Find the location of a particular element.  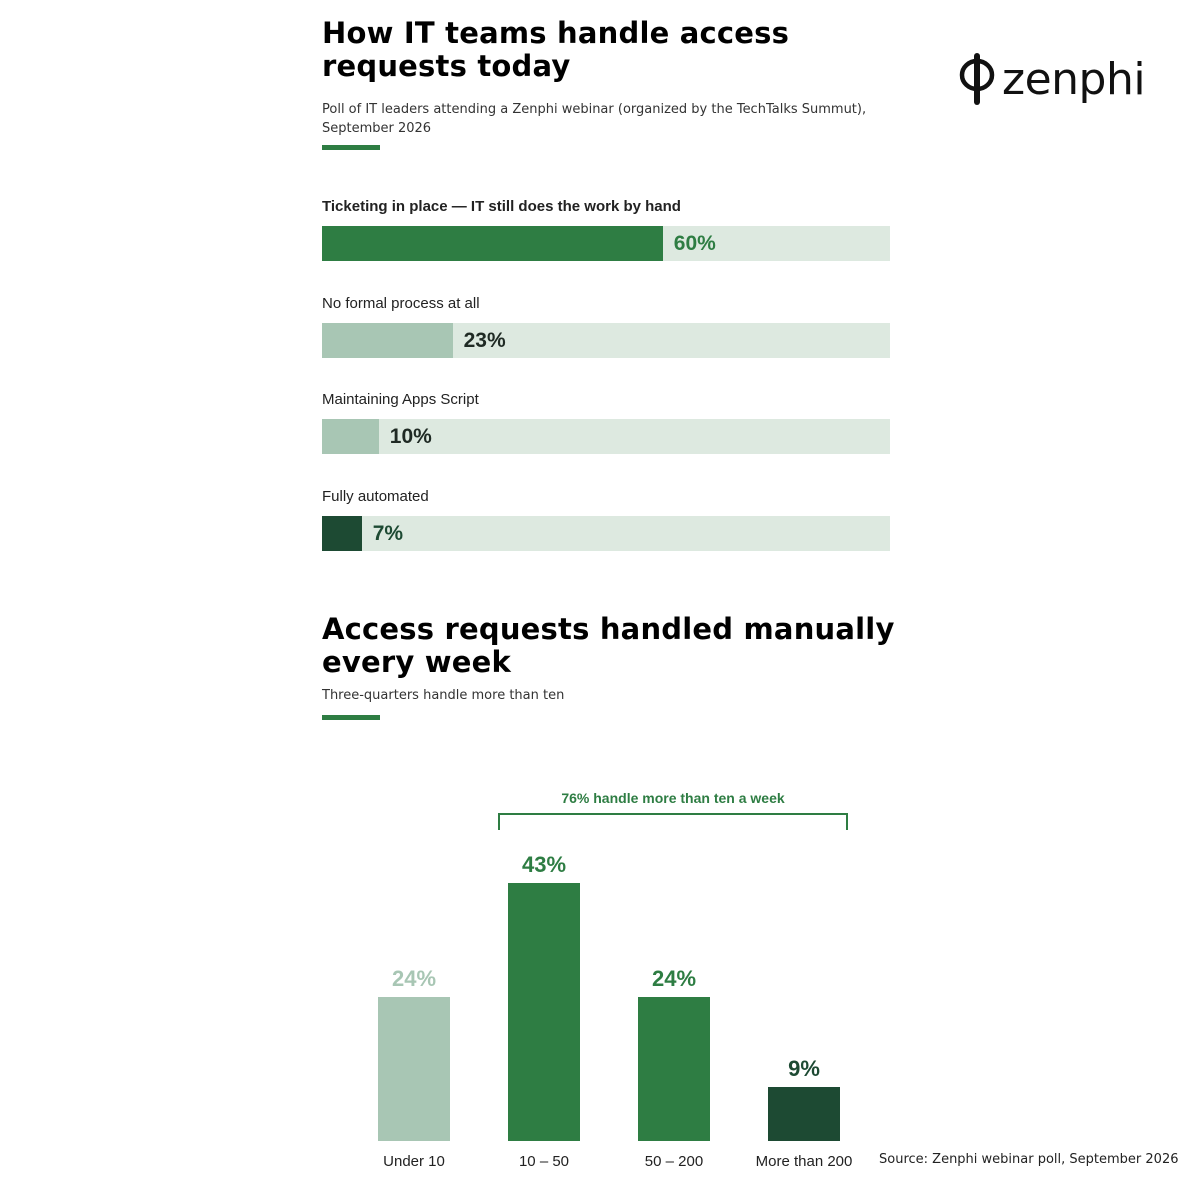

logo-wordmark: zenphi is located at coordinates (1074, 79).